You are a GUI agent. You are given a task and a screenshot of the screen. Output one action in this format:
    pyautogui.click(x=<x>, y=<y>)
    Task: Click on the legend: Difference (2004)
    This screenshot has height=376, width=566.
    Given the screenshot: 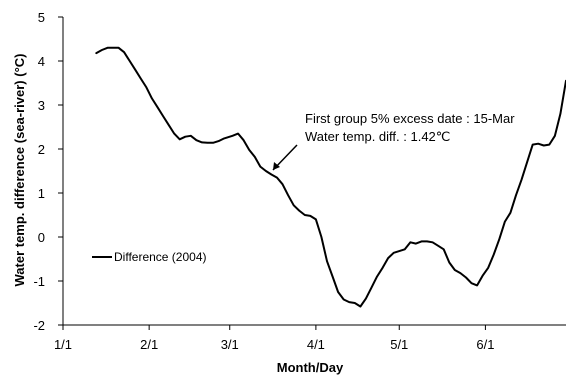 What is the action you would take?
    pyautogui.click(x=149, y=257)
    